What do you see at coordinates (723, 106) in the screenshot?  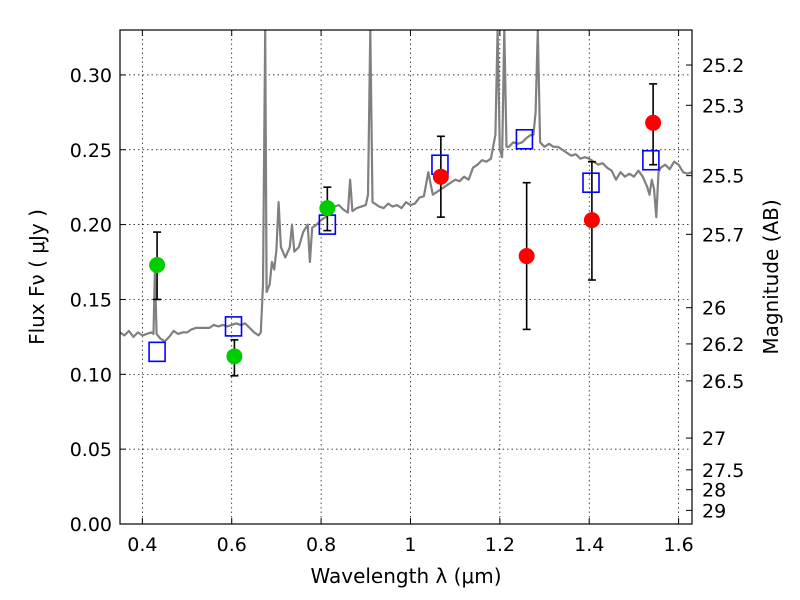 I see `mag-tick-label: 25.3` at bounding box center [723, 106].